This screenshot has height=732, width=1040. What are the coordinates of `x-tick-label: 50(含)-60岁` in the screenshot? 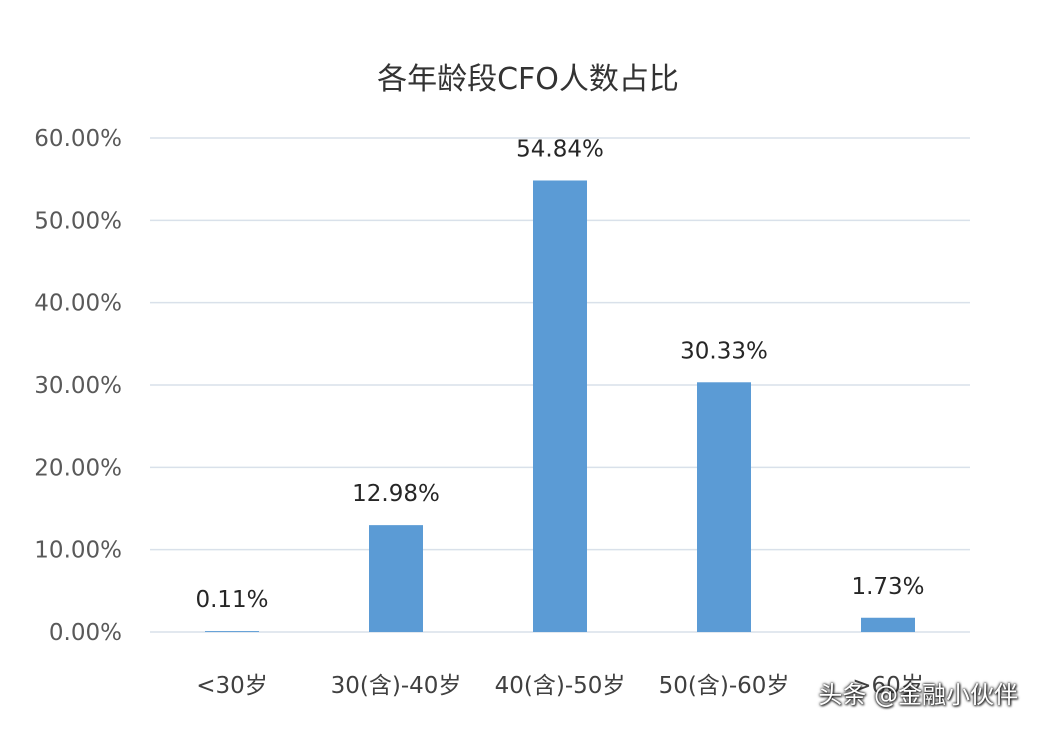 It's located at (724, 686).